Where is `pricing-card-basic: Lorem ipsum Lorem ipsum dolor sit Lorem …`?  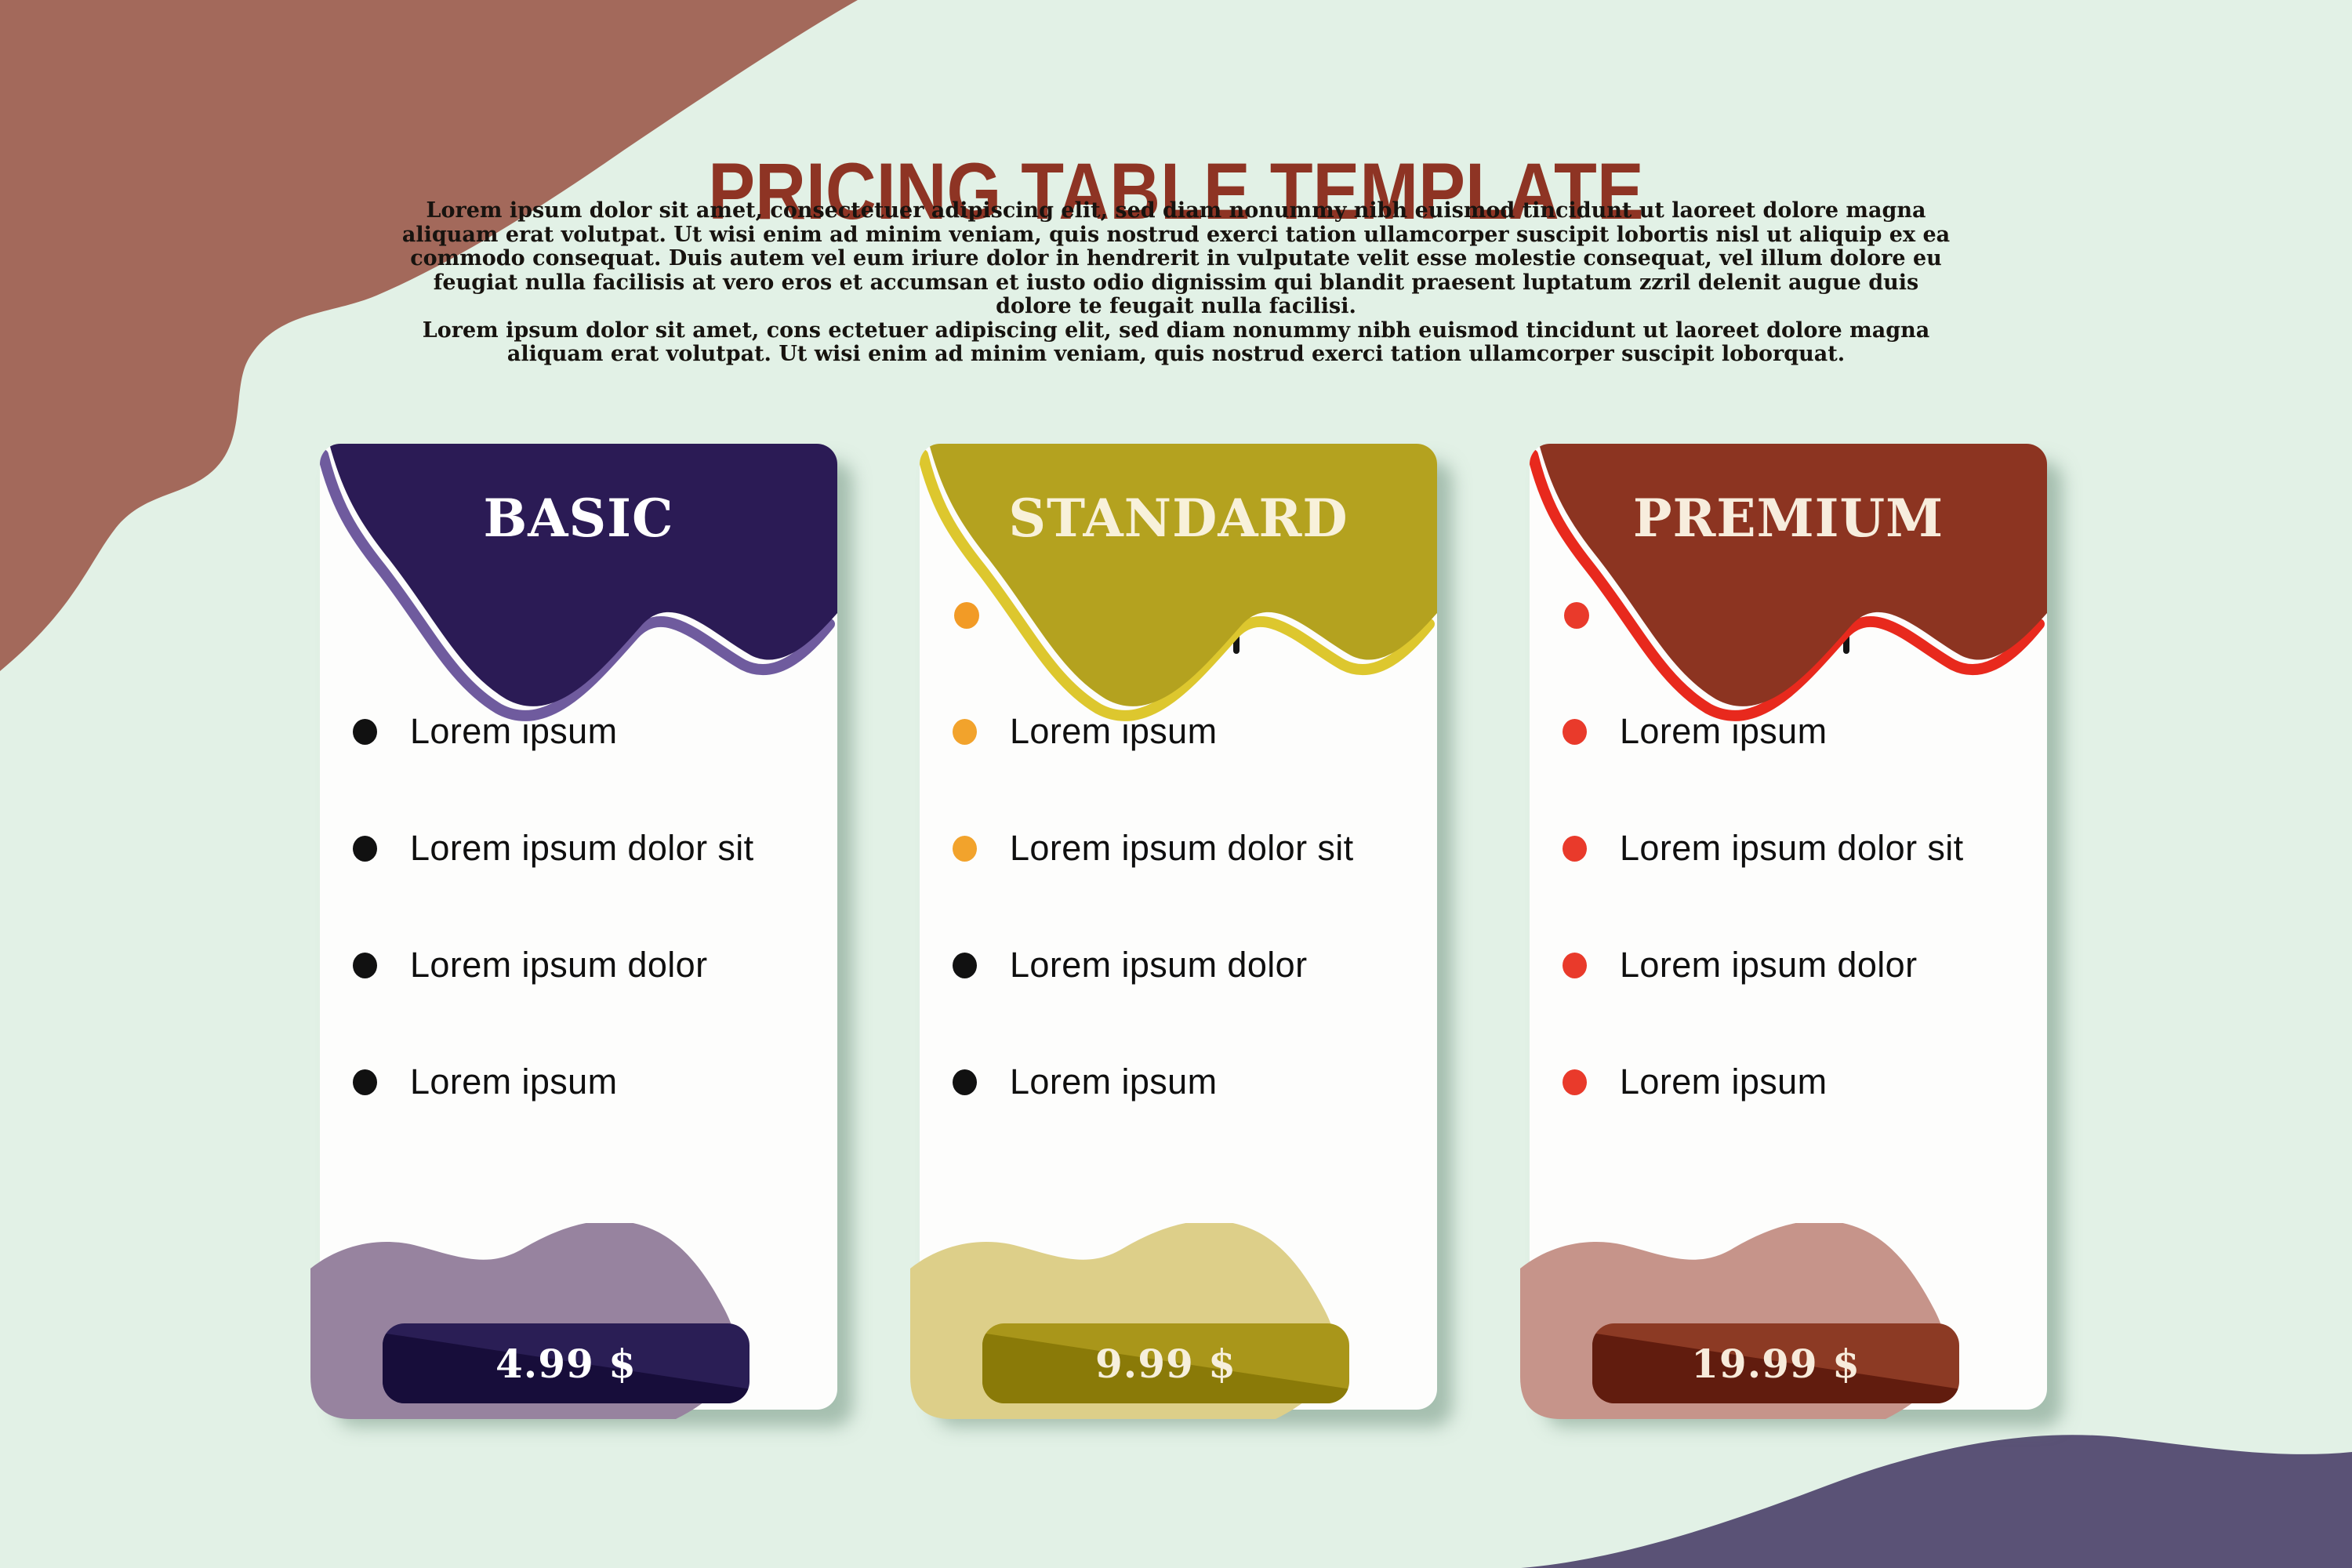
pricing-card-basic: Lorem ipsum Lorem ipsum dolor sit Lorem … is located at coordinates (573, 931).